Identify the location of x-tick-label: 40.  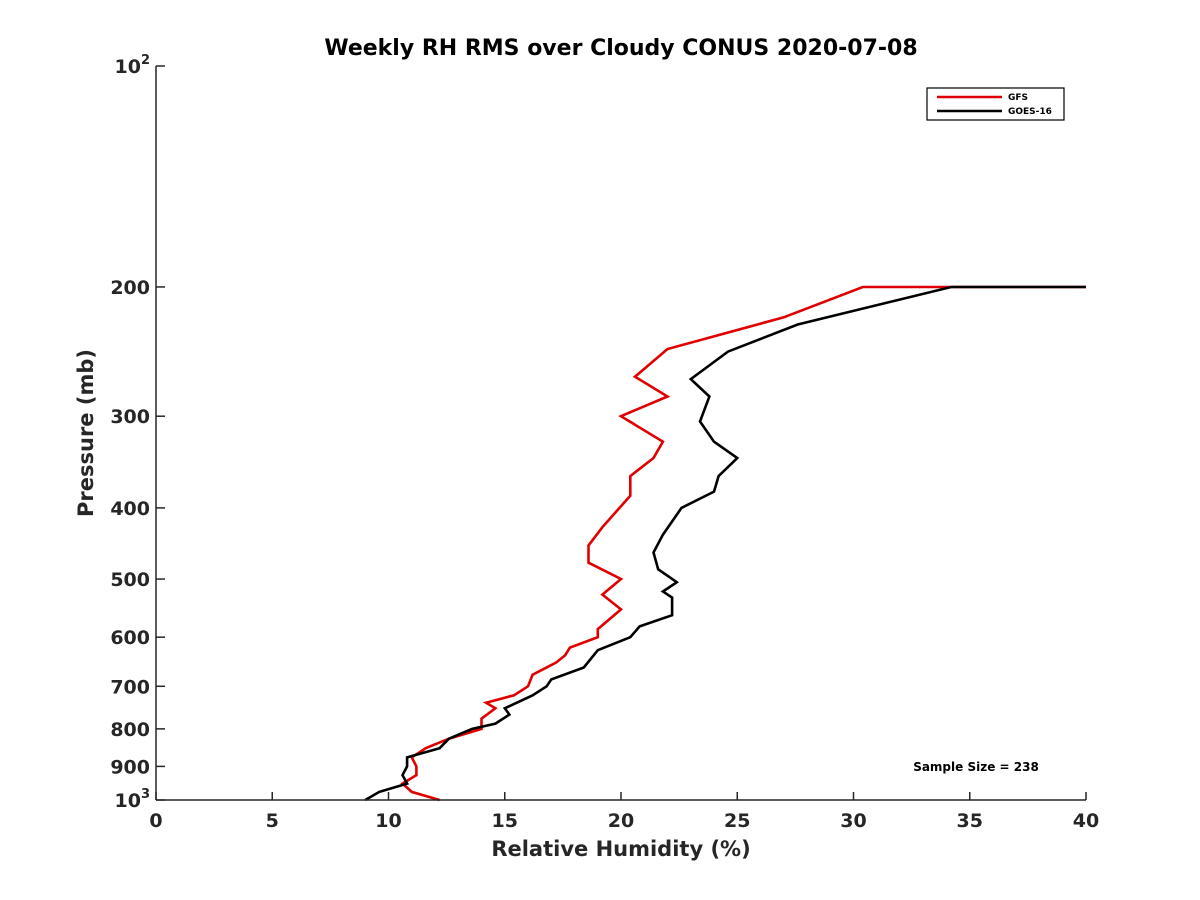
(1086, 821).